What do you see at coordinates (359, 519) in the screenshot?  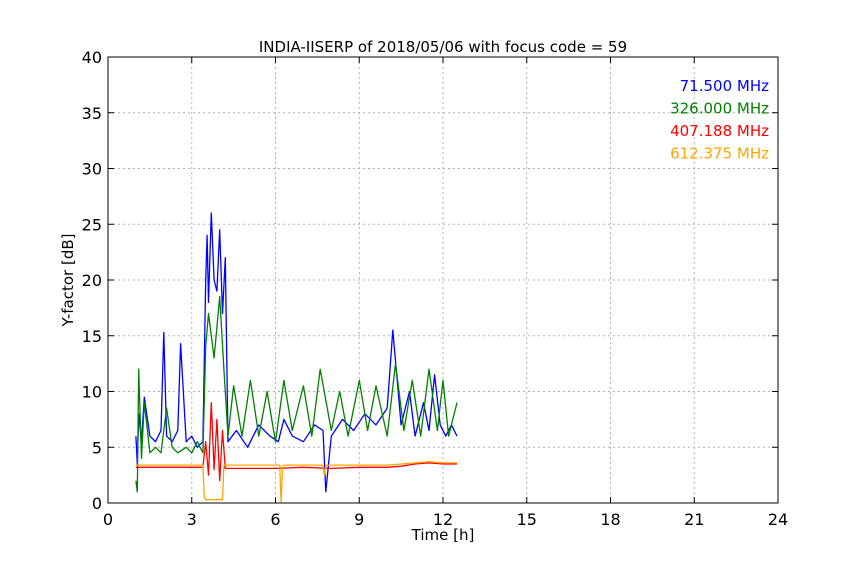 I see `x-tick-label: 9` at bounding box center [359, 519].